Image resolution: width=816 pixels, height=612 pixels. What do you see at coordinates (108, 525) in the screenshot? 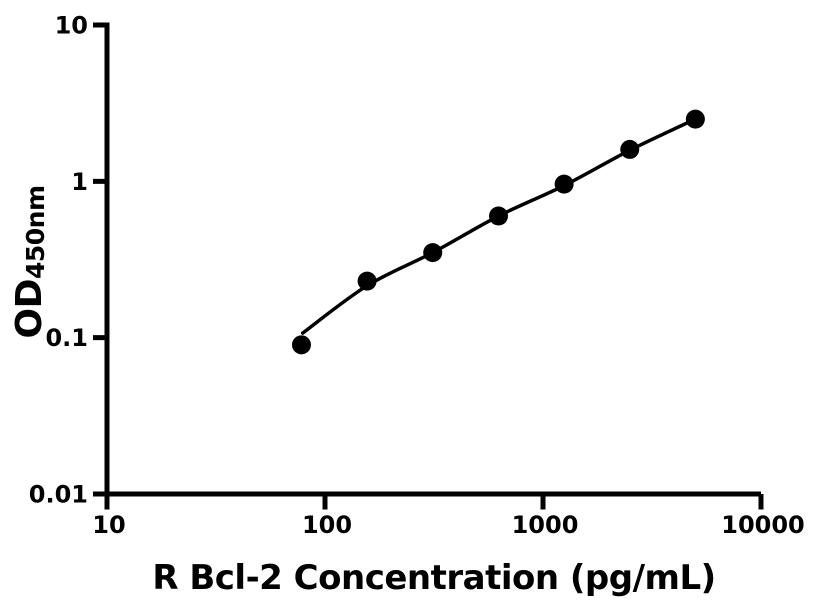
I see `x-tick-label: 10` at bounding box center [108, 525].